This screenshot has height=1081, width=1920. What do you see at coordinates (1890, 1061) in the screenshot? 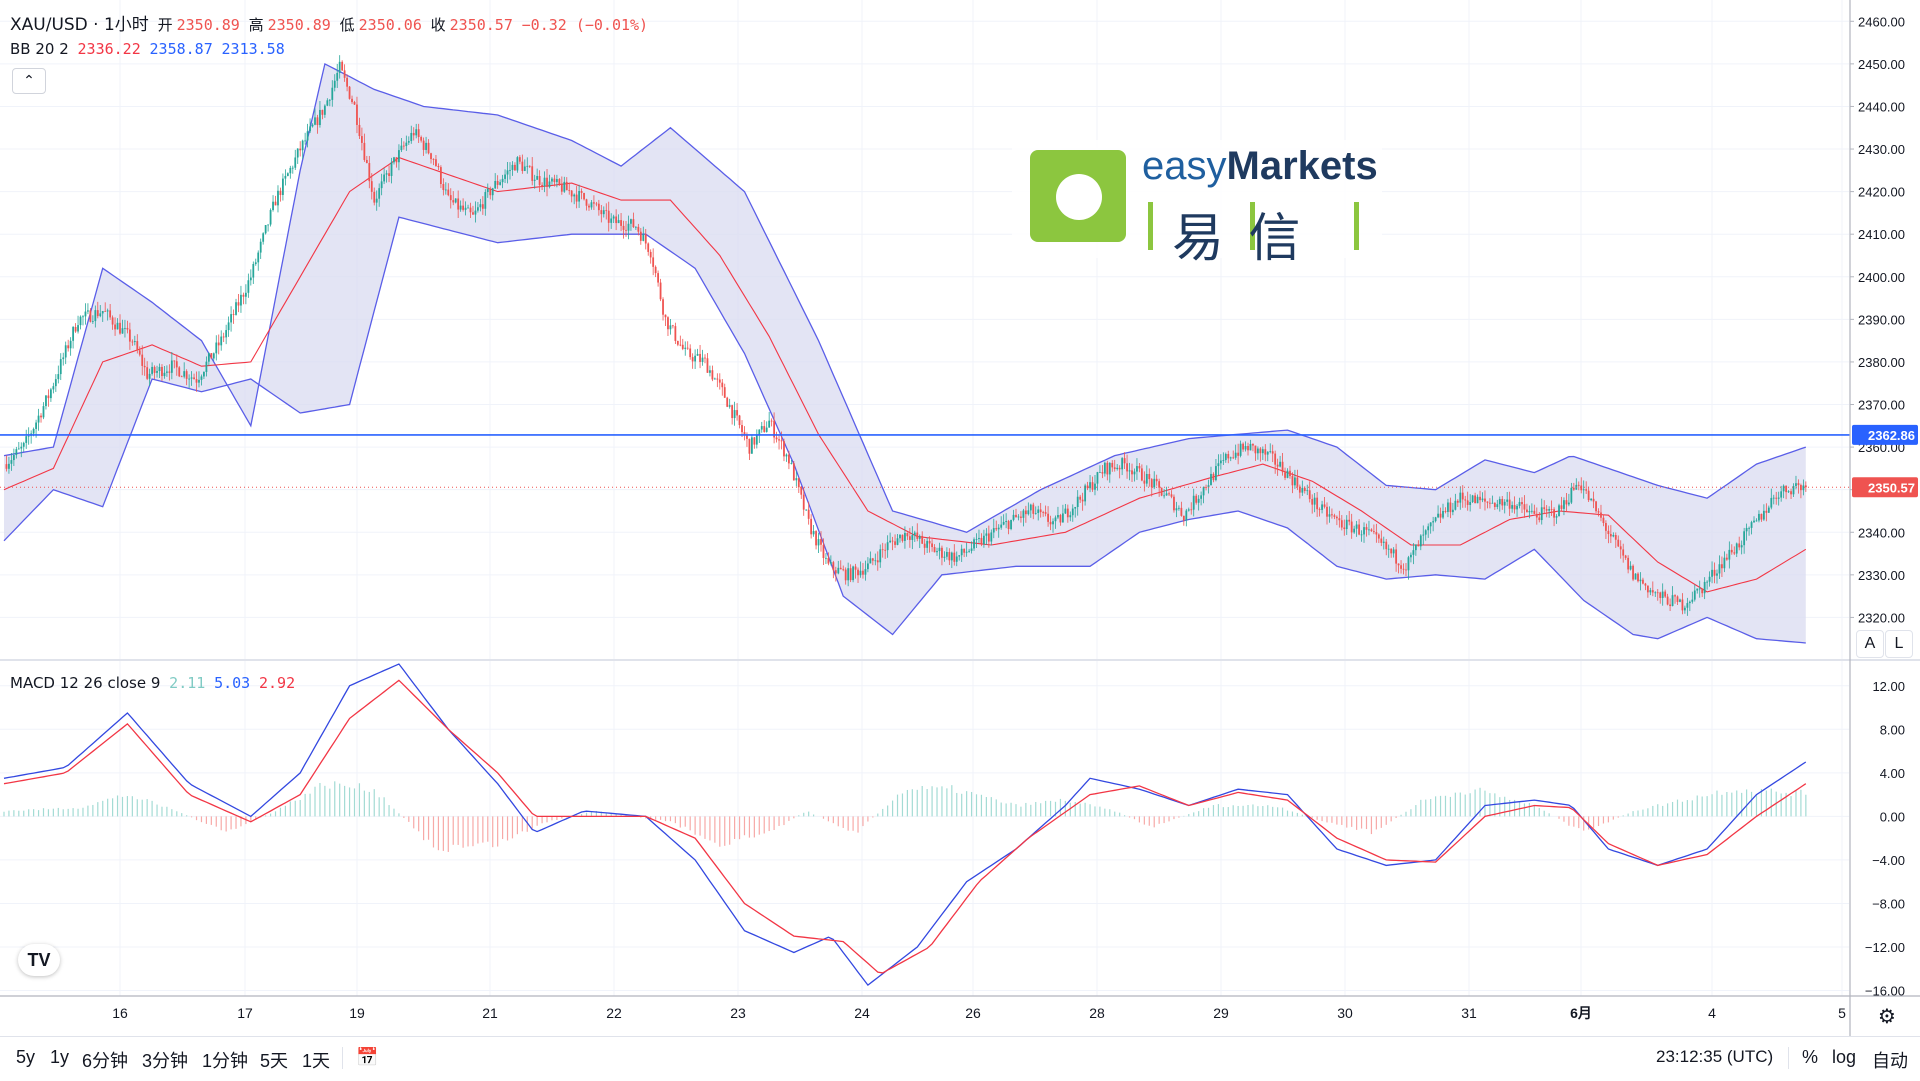
I see `auto-toggle: 自动` at bounding box center [1890, 1061].